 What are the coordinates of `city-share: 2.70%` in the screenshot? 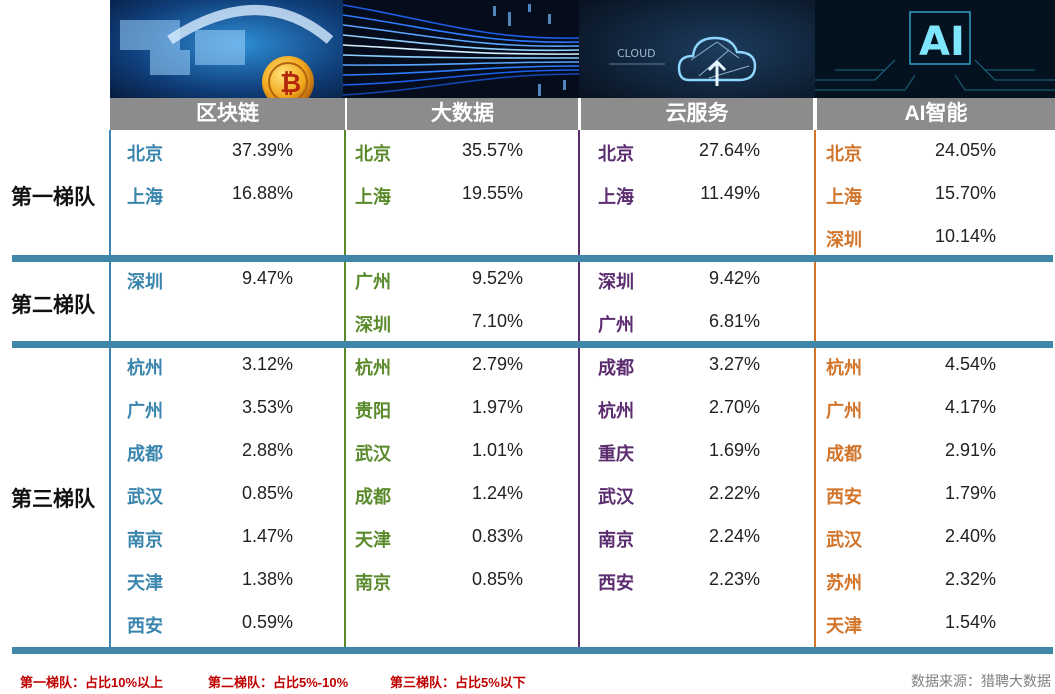 It's located at (734, 407).